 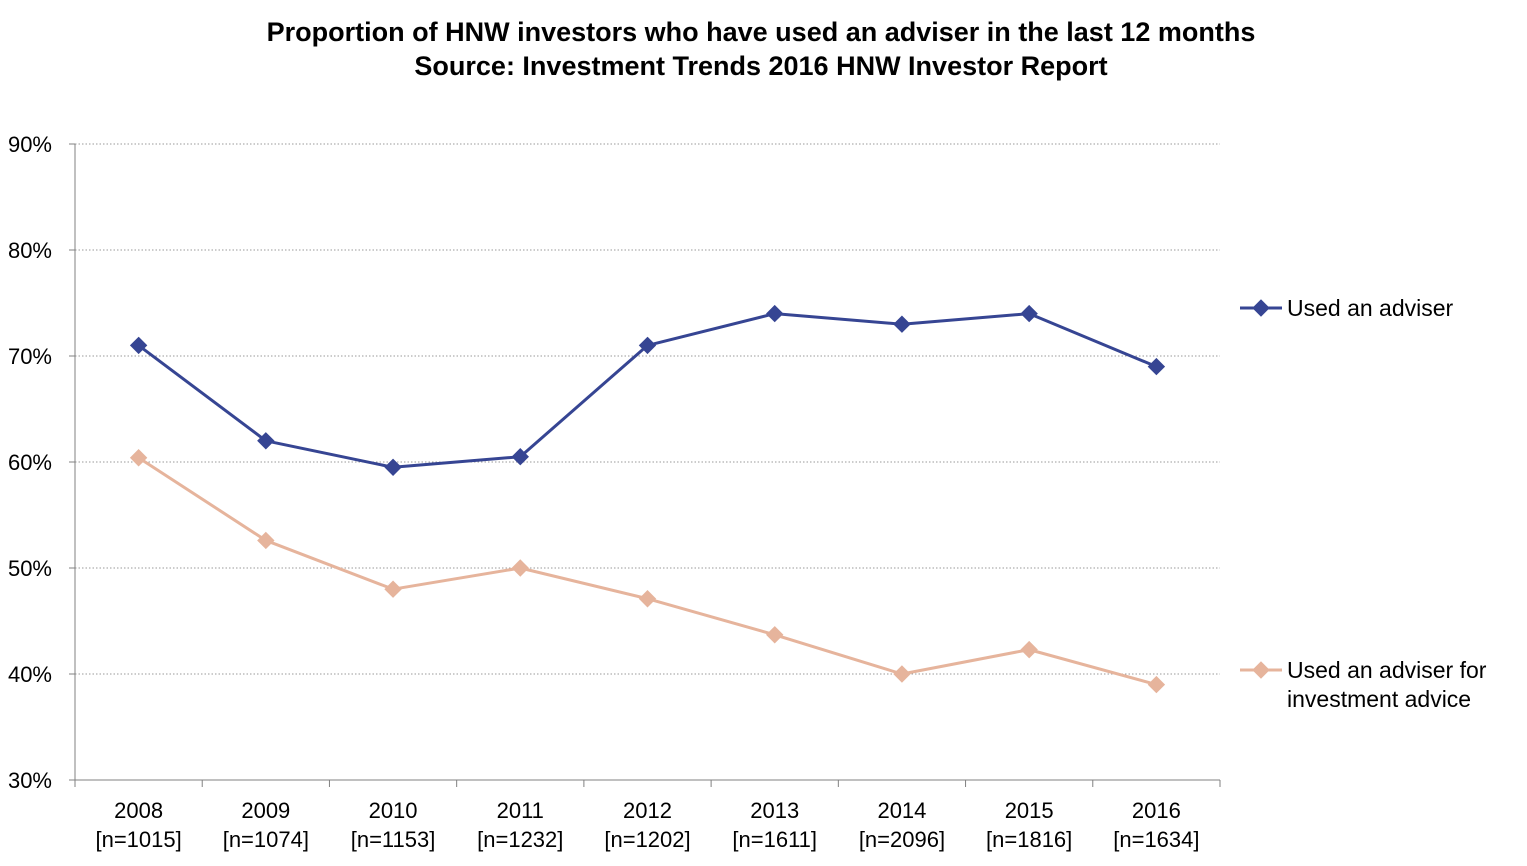 What do you see at coordinates (647, 599) in the screenshot?
I see `series-2-point-2012` at bounding box center [647, 599].